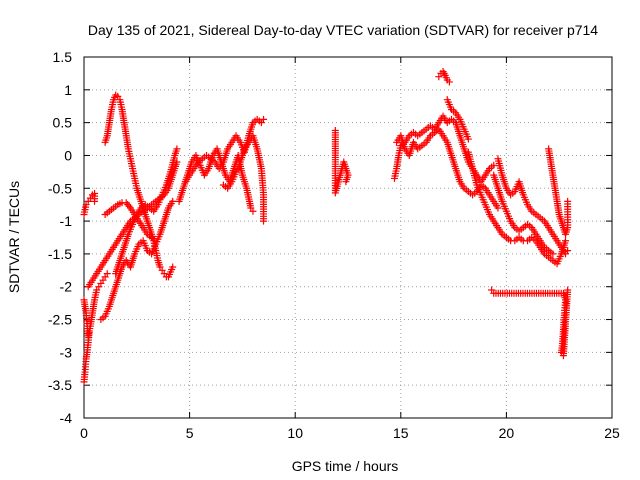  Describe the element at coordinates (14, 237) in the screenshot. I see `y-axis-label: SDTVAR / TECUs` at that location.